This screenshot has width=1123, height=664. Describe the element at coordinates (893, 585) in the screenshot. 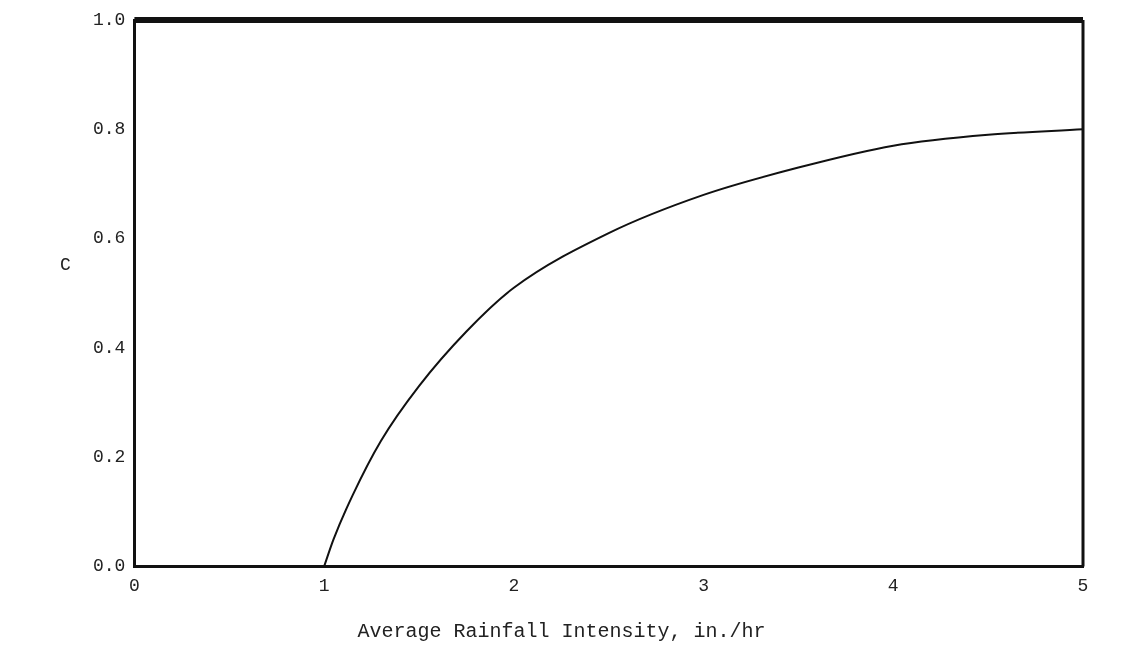

I see `x-tick-label: 4` at that location.